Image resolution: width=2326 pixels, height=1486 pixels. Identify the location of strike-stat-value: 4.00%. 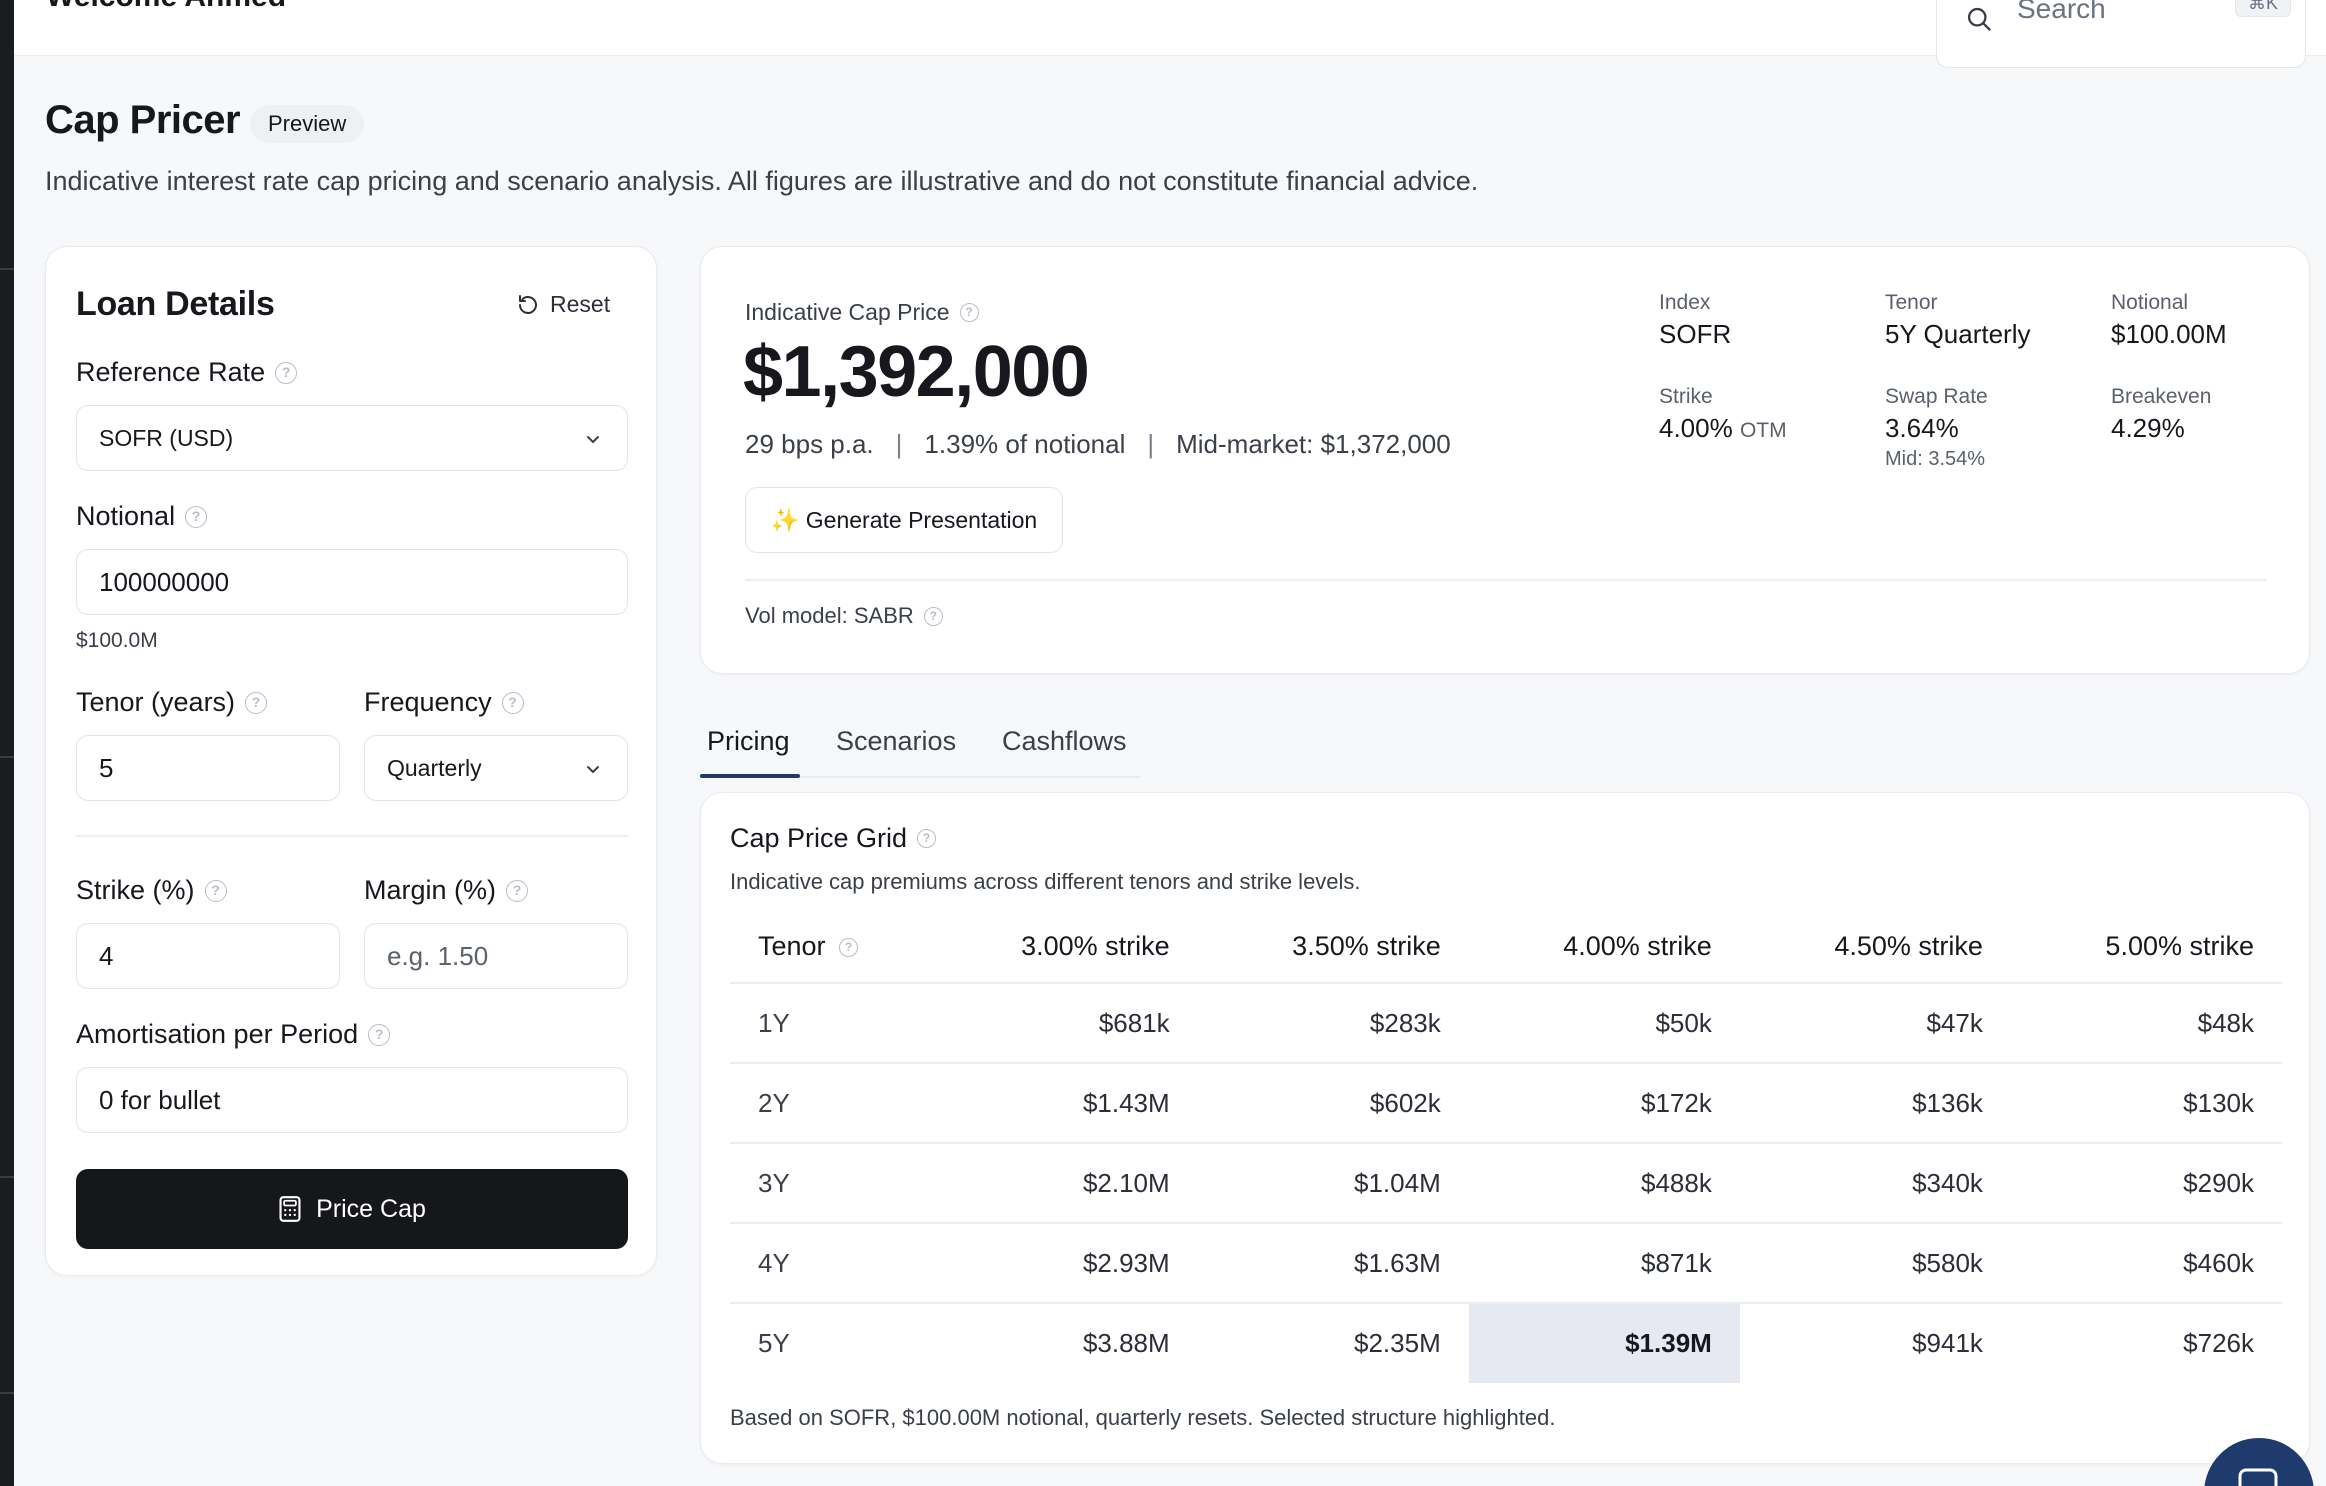
(1696, 428).